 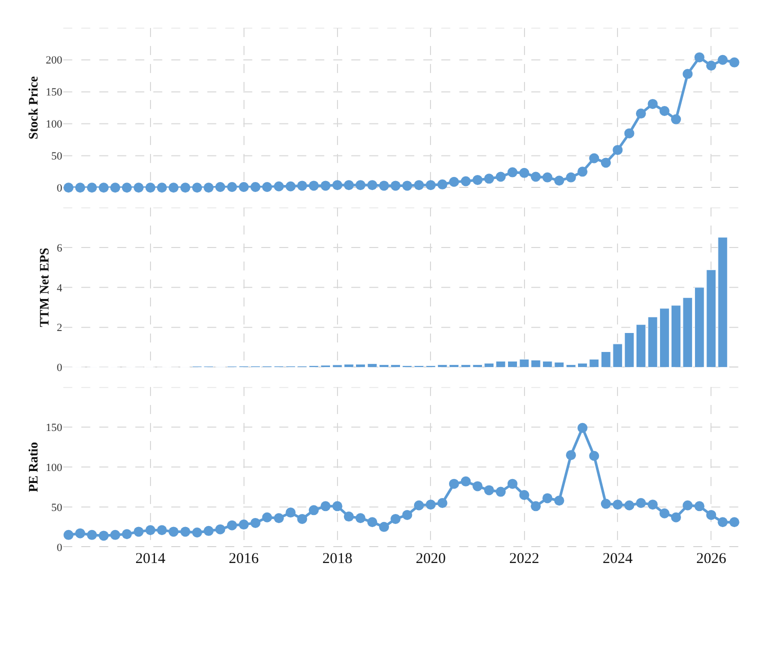 What do you see at coordinates (57, 156) in the screenshot?
I see `y-tick-label: 50` at bounding box center [57, 156].